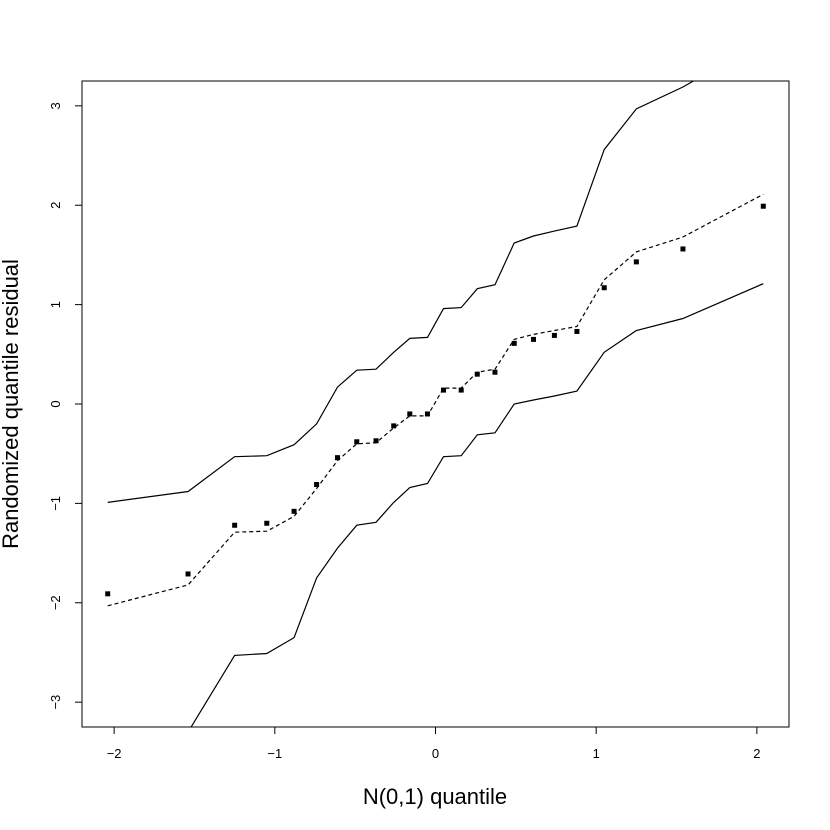 The height and width of the screenshot is (830, 830). I want to click on x-tick-label: 0, so click(435, 753).